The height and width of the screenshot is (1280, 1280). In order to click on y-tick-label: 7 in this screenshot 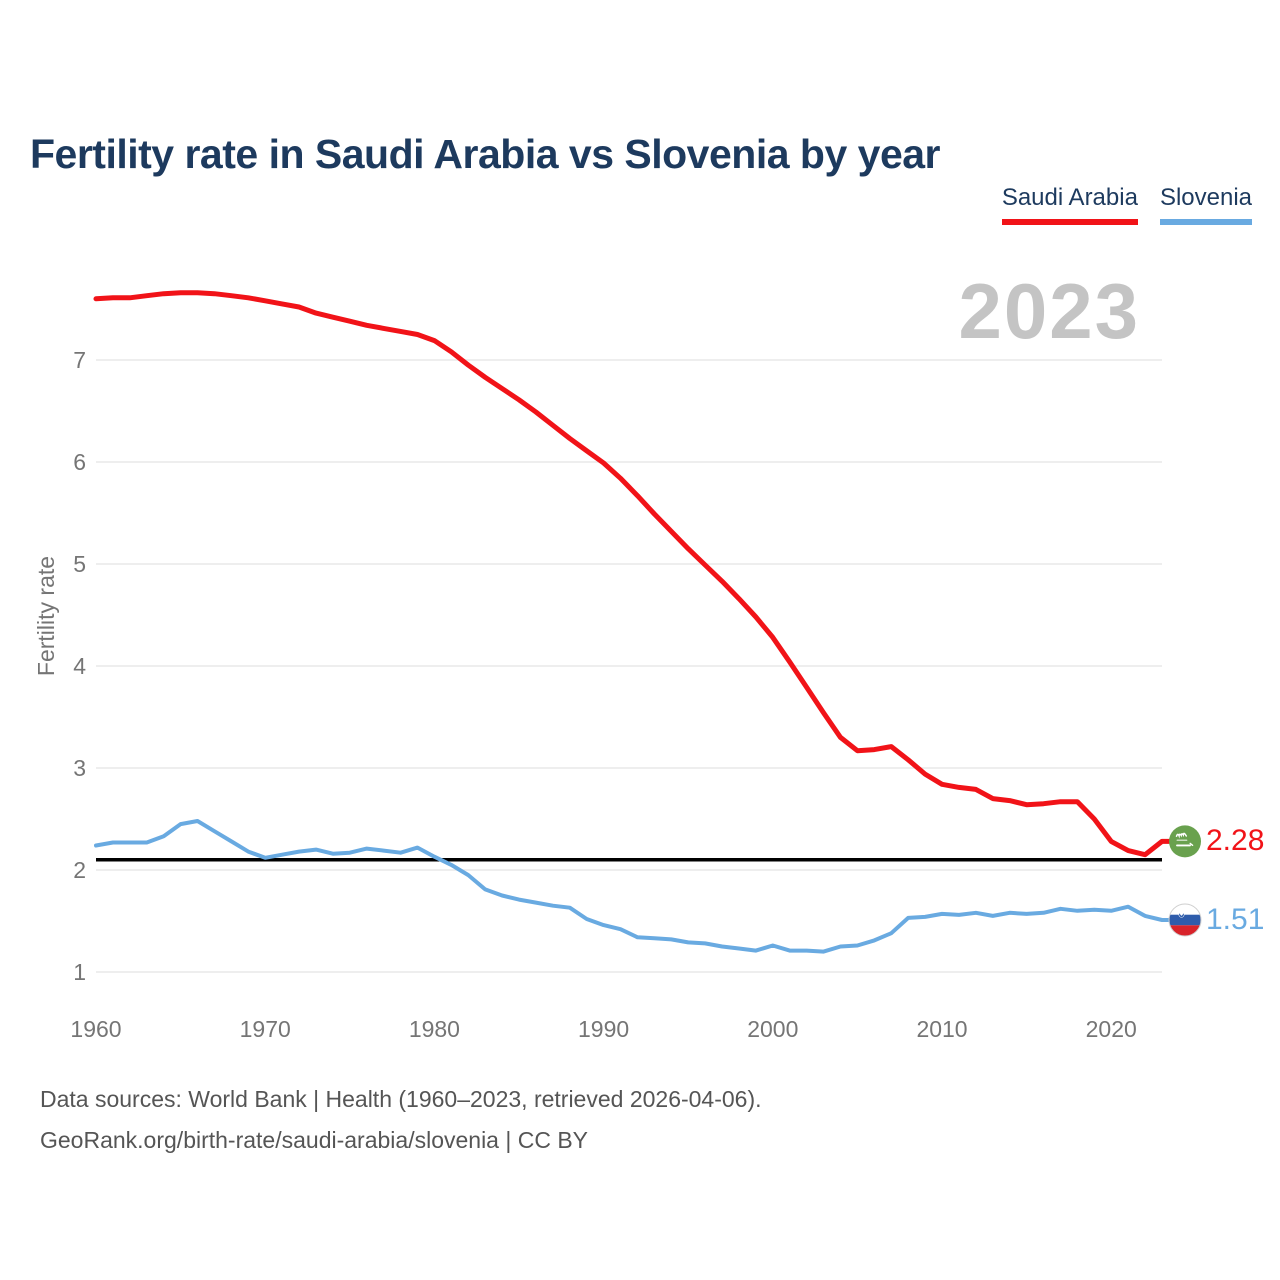, I will do `click(79, 360)`.